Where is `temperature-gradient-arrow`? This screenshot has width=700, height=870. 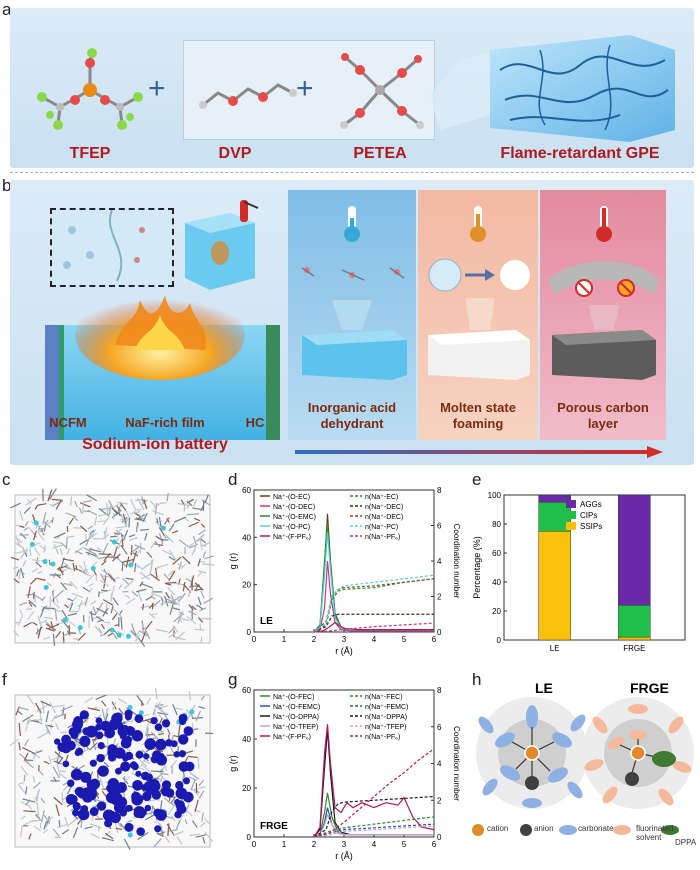 temperature-gradient-arrow is located at coordinates (479, 452).